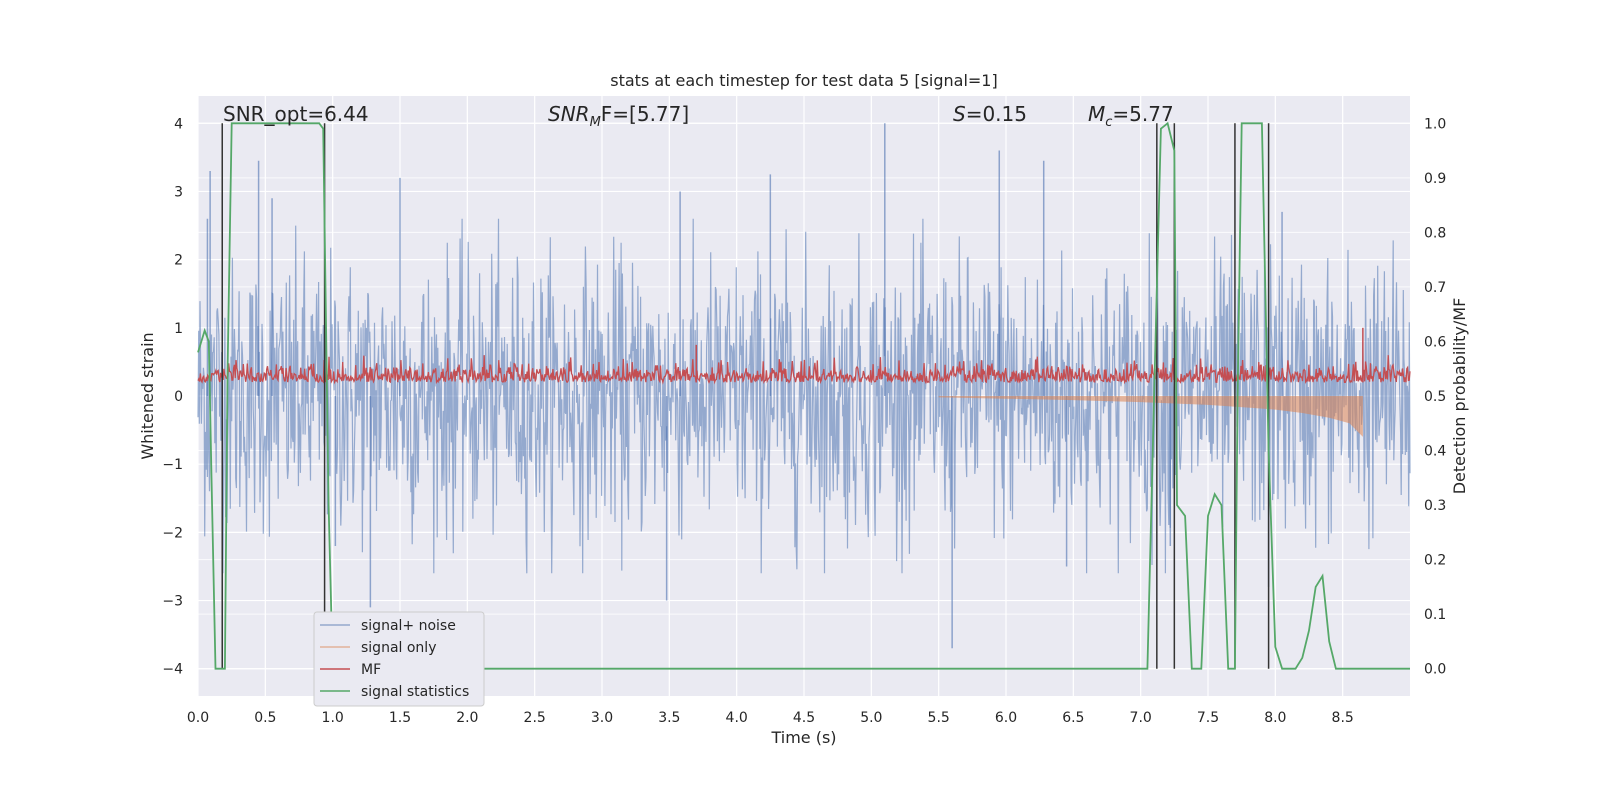 The image size is (1600, 800). I want to click on annotation-s: S=0.15, so click(990, 114).